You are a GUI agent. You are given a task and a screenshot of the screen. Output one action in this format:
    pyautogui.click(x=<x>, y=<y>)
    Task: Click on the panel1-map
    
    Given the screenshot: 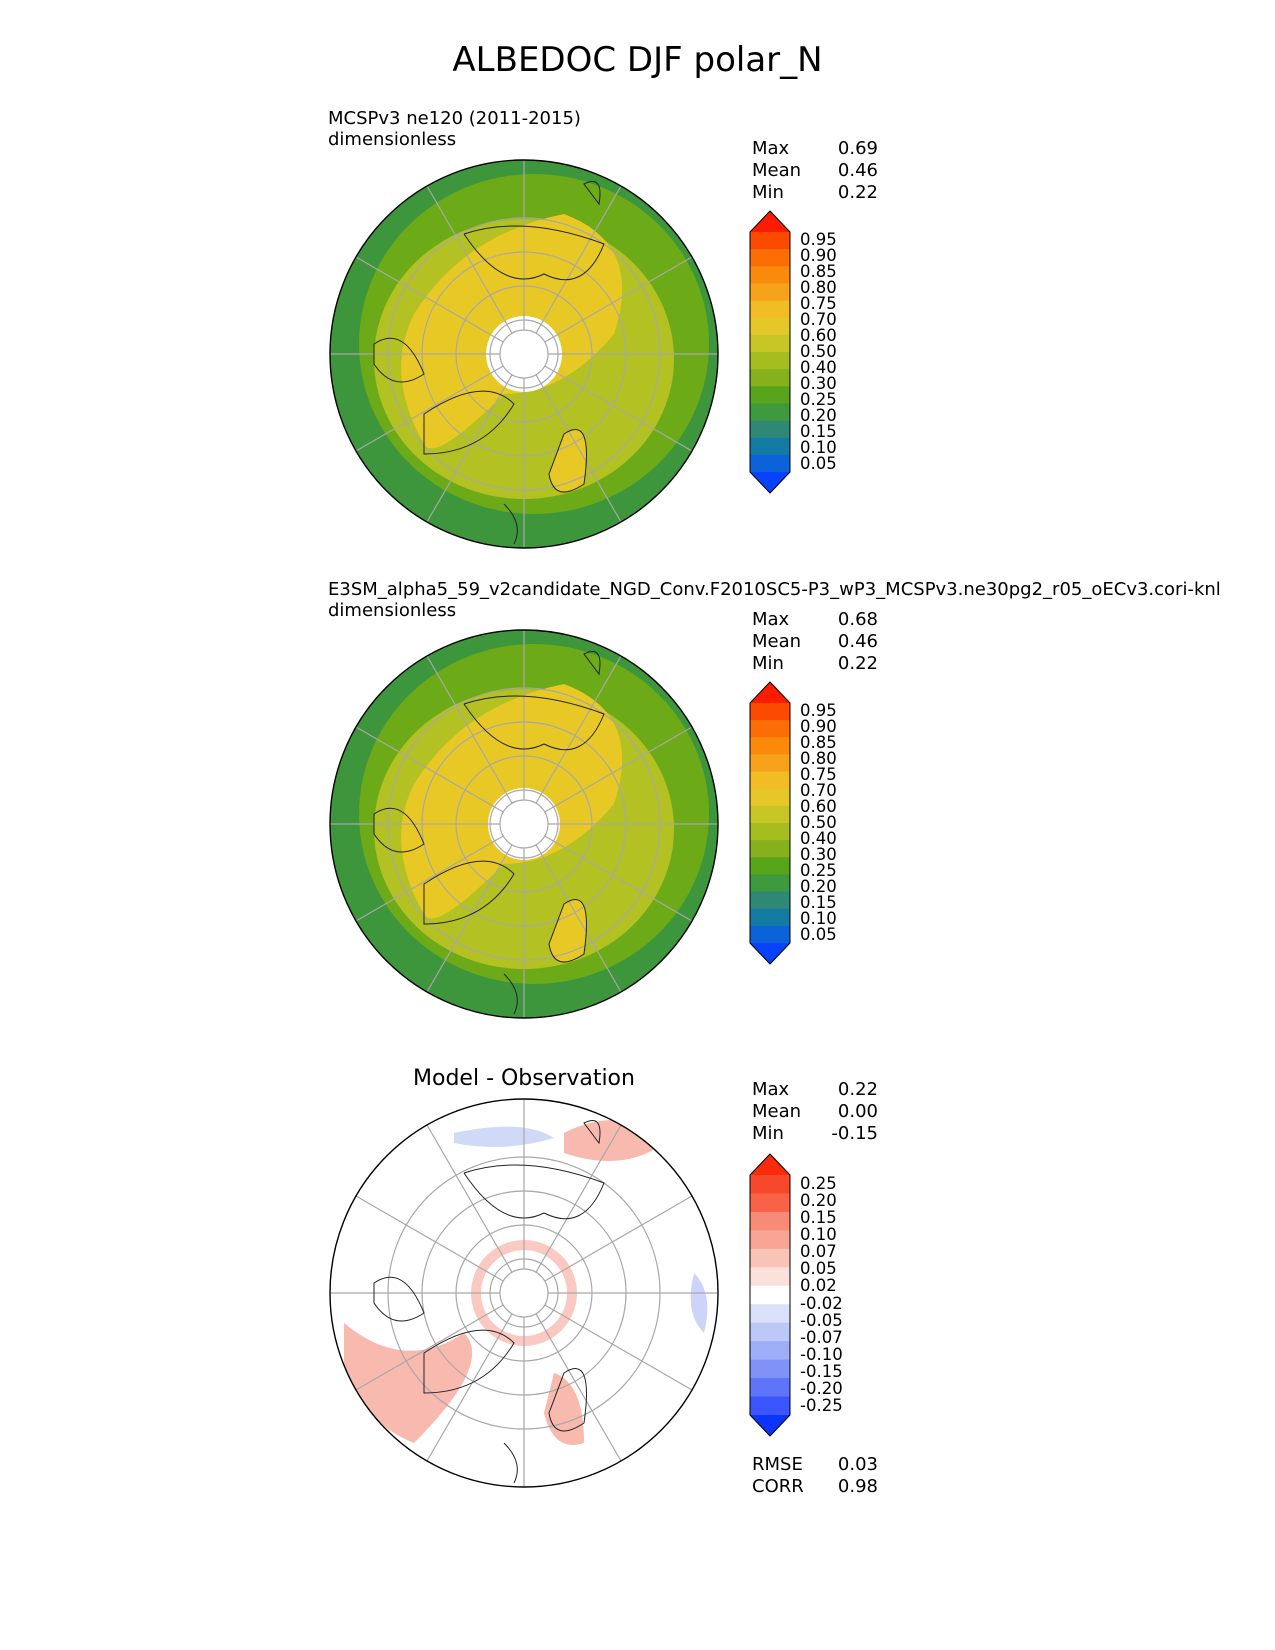 What is the action you would take?
    pyautogui.click(x=524, y=354)
    